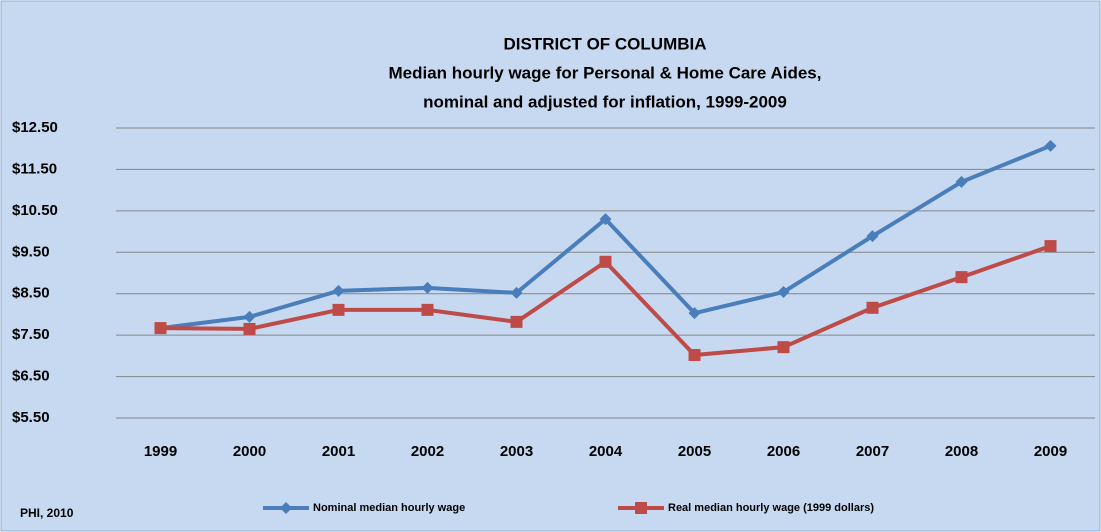 The width and height of the screenshot is (1101, 532). What do you see at coordinates (604, 43) in the screenshot?
I see `chart-title: DISTRICT OF COLUMBIA` at bounding box center [604, 43].